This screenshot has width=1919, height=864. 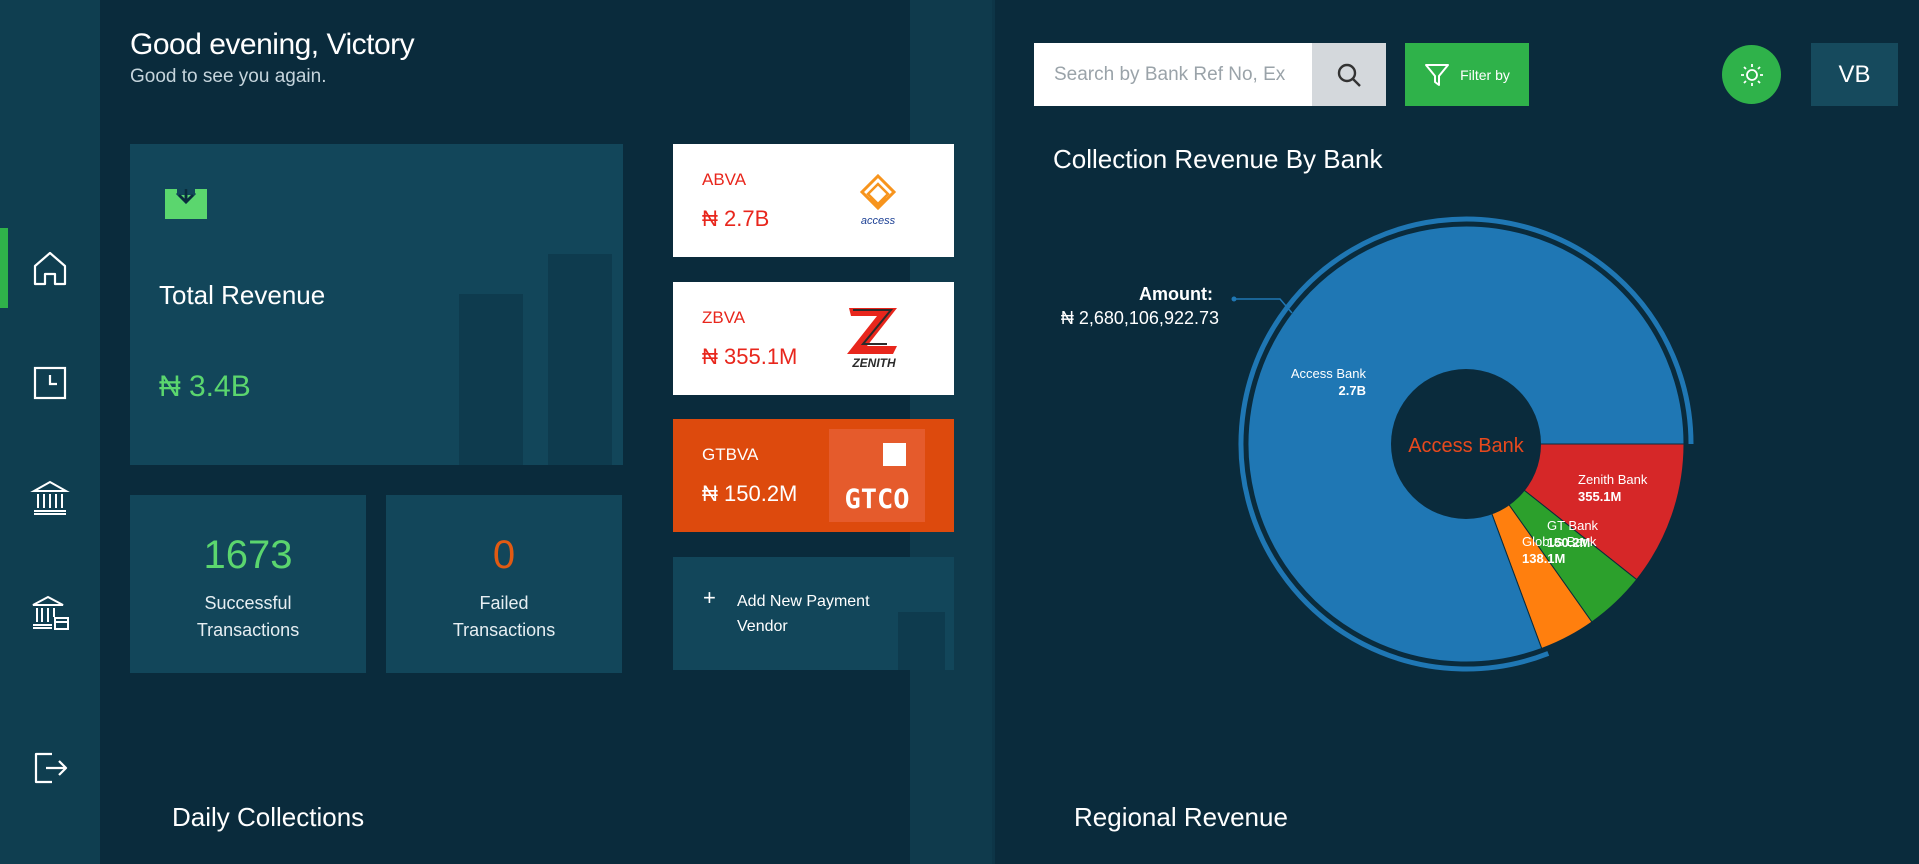 I want to click on tooltip-value: ₦ 2,680,106,922.73, so click(x=1140, y=318).